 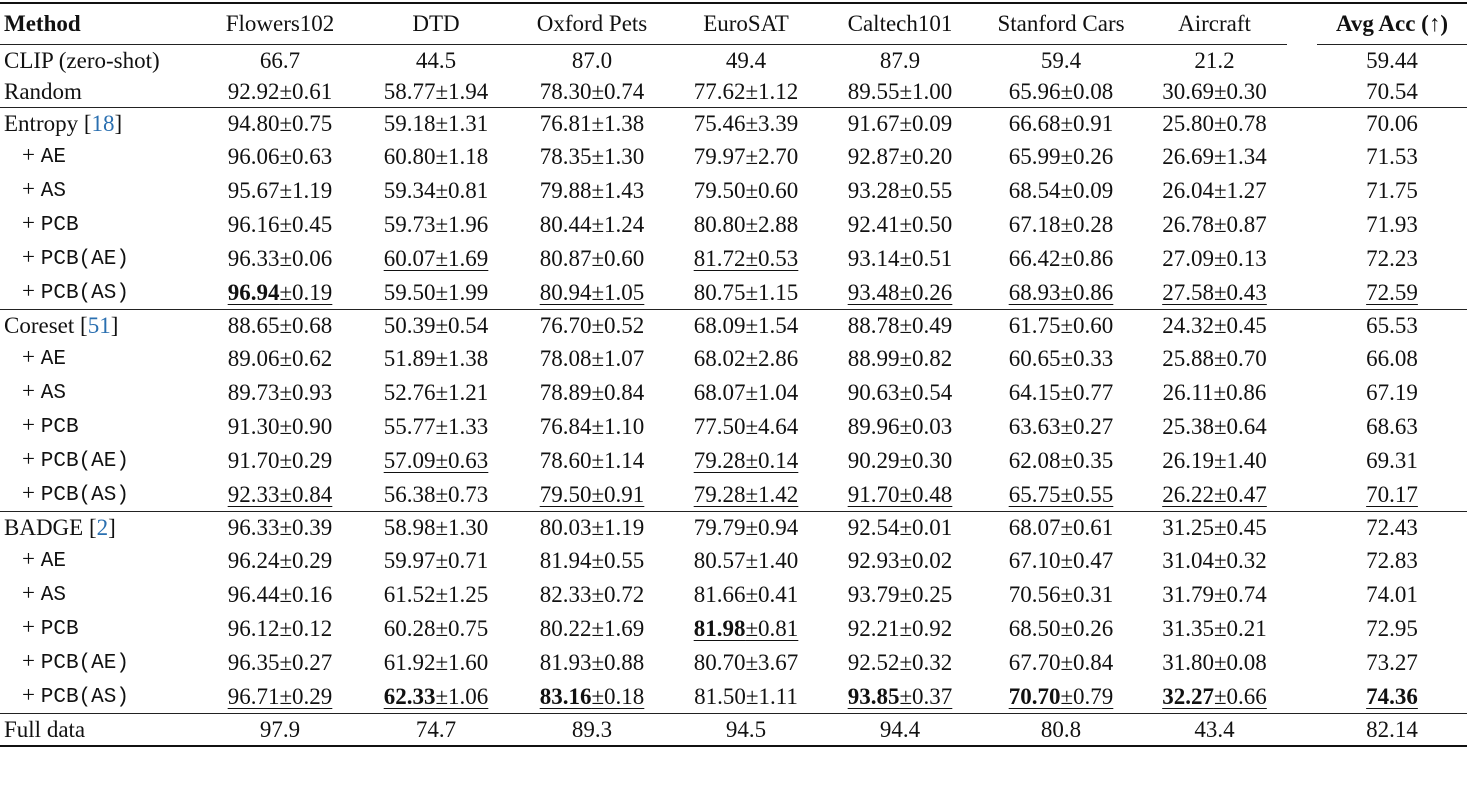 What do you see at coordinates (1214, 696) in the screenshot?
I see `cell-value: 32.27±0.66` at bounding box center [1214, 696].